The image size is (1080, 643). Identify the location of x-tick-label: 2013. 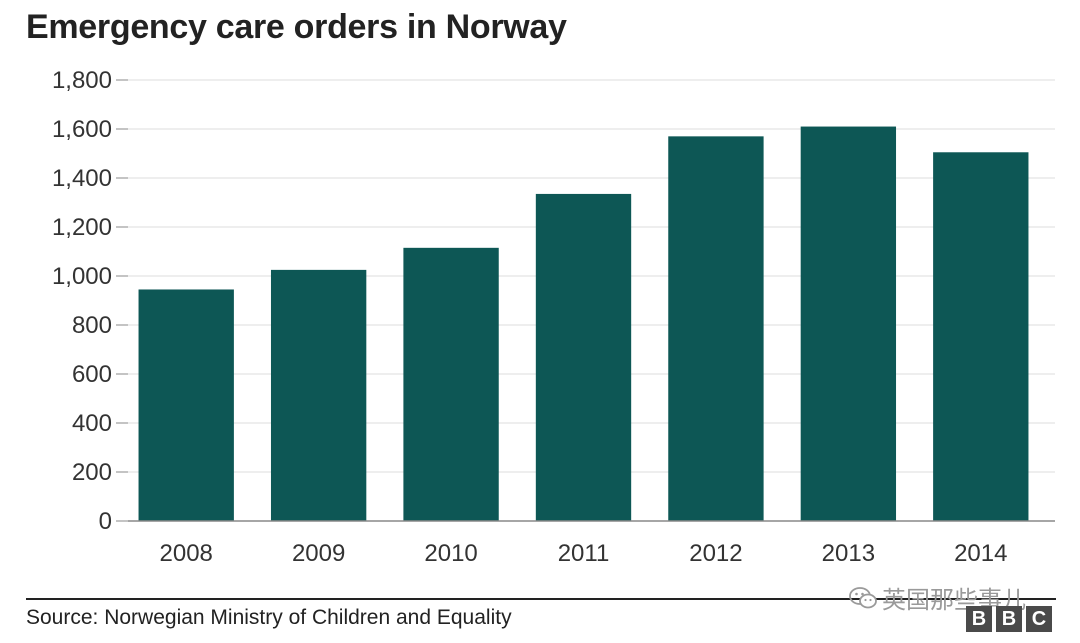
(848, 553).